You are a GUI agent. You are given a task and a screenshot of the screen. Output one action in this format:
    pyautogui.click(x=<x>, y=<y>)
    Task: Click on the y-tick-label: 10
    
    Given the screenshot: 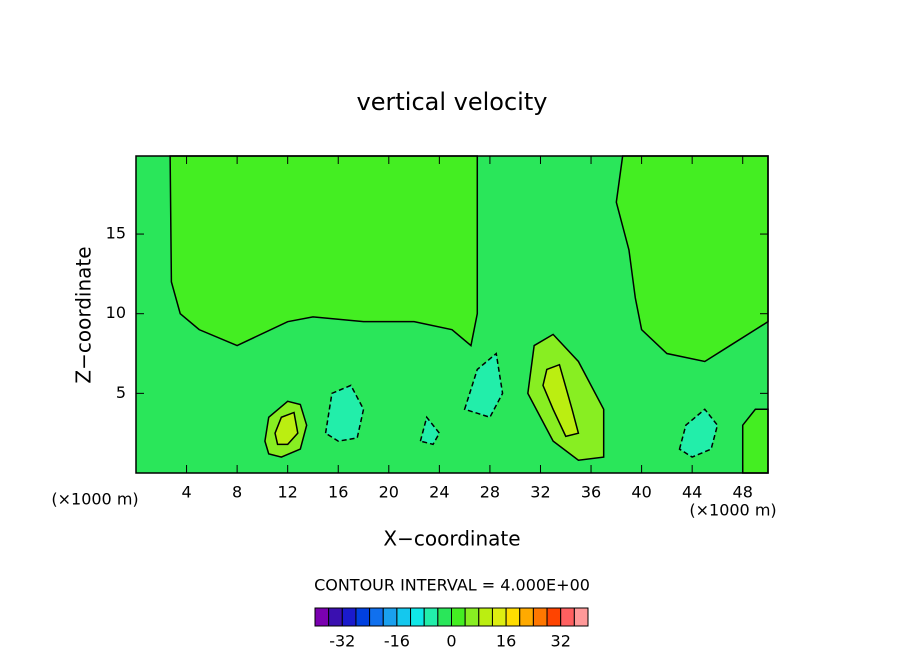 What is the action you would take?
    pyautogui.click(x=116, y=312)
    